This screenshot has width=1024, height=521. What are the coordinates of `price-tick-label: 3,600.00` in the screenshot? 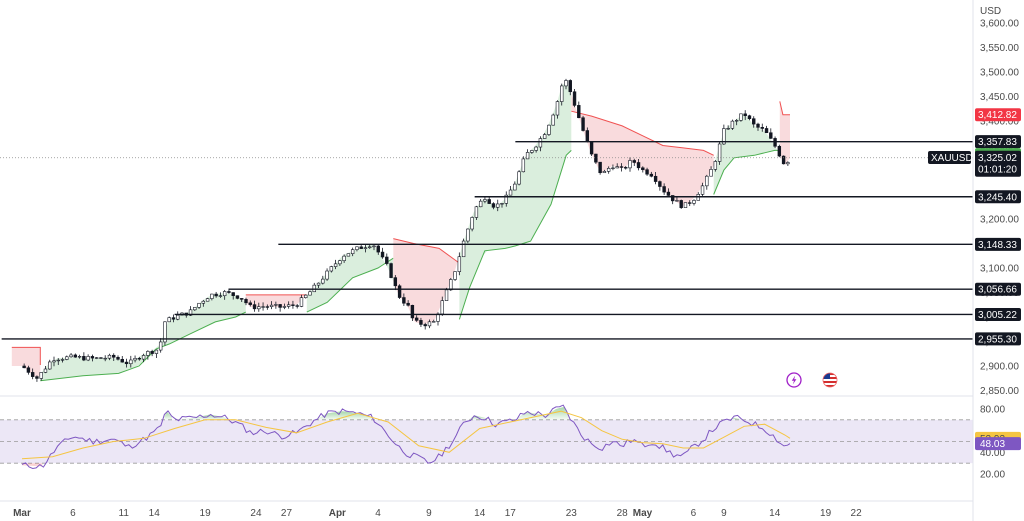 It's located at (999, 24).